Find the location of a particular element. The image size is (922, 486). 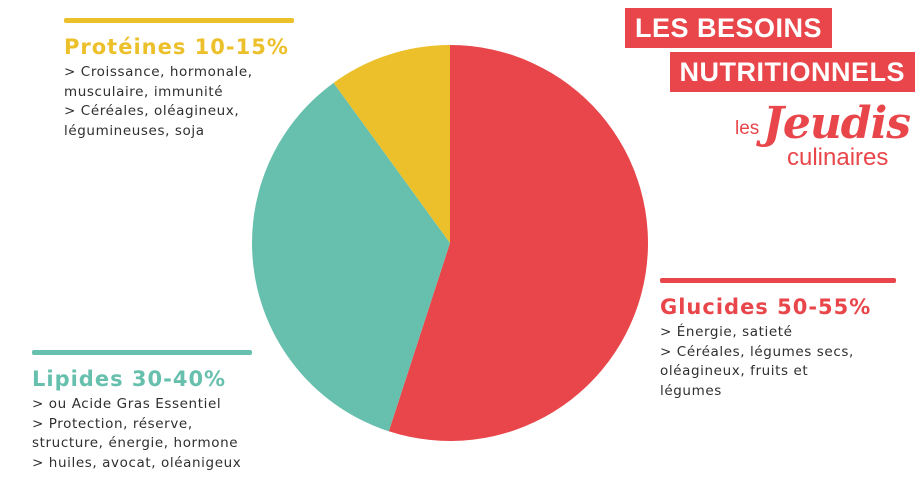

proteines-line: > Céréales, oléagineux, is located at coordinates (152, 111).